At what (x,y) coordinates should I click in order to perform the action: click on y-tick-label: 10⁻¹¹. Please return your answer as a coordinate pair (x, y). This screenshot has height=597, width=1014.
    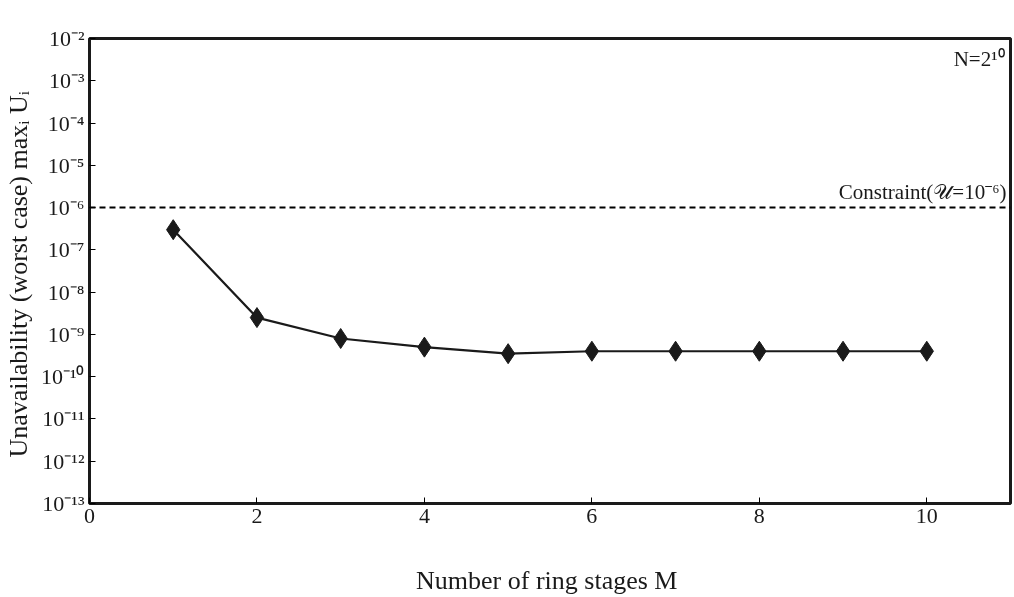
    Looking at the image, I should click on (63, 419).